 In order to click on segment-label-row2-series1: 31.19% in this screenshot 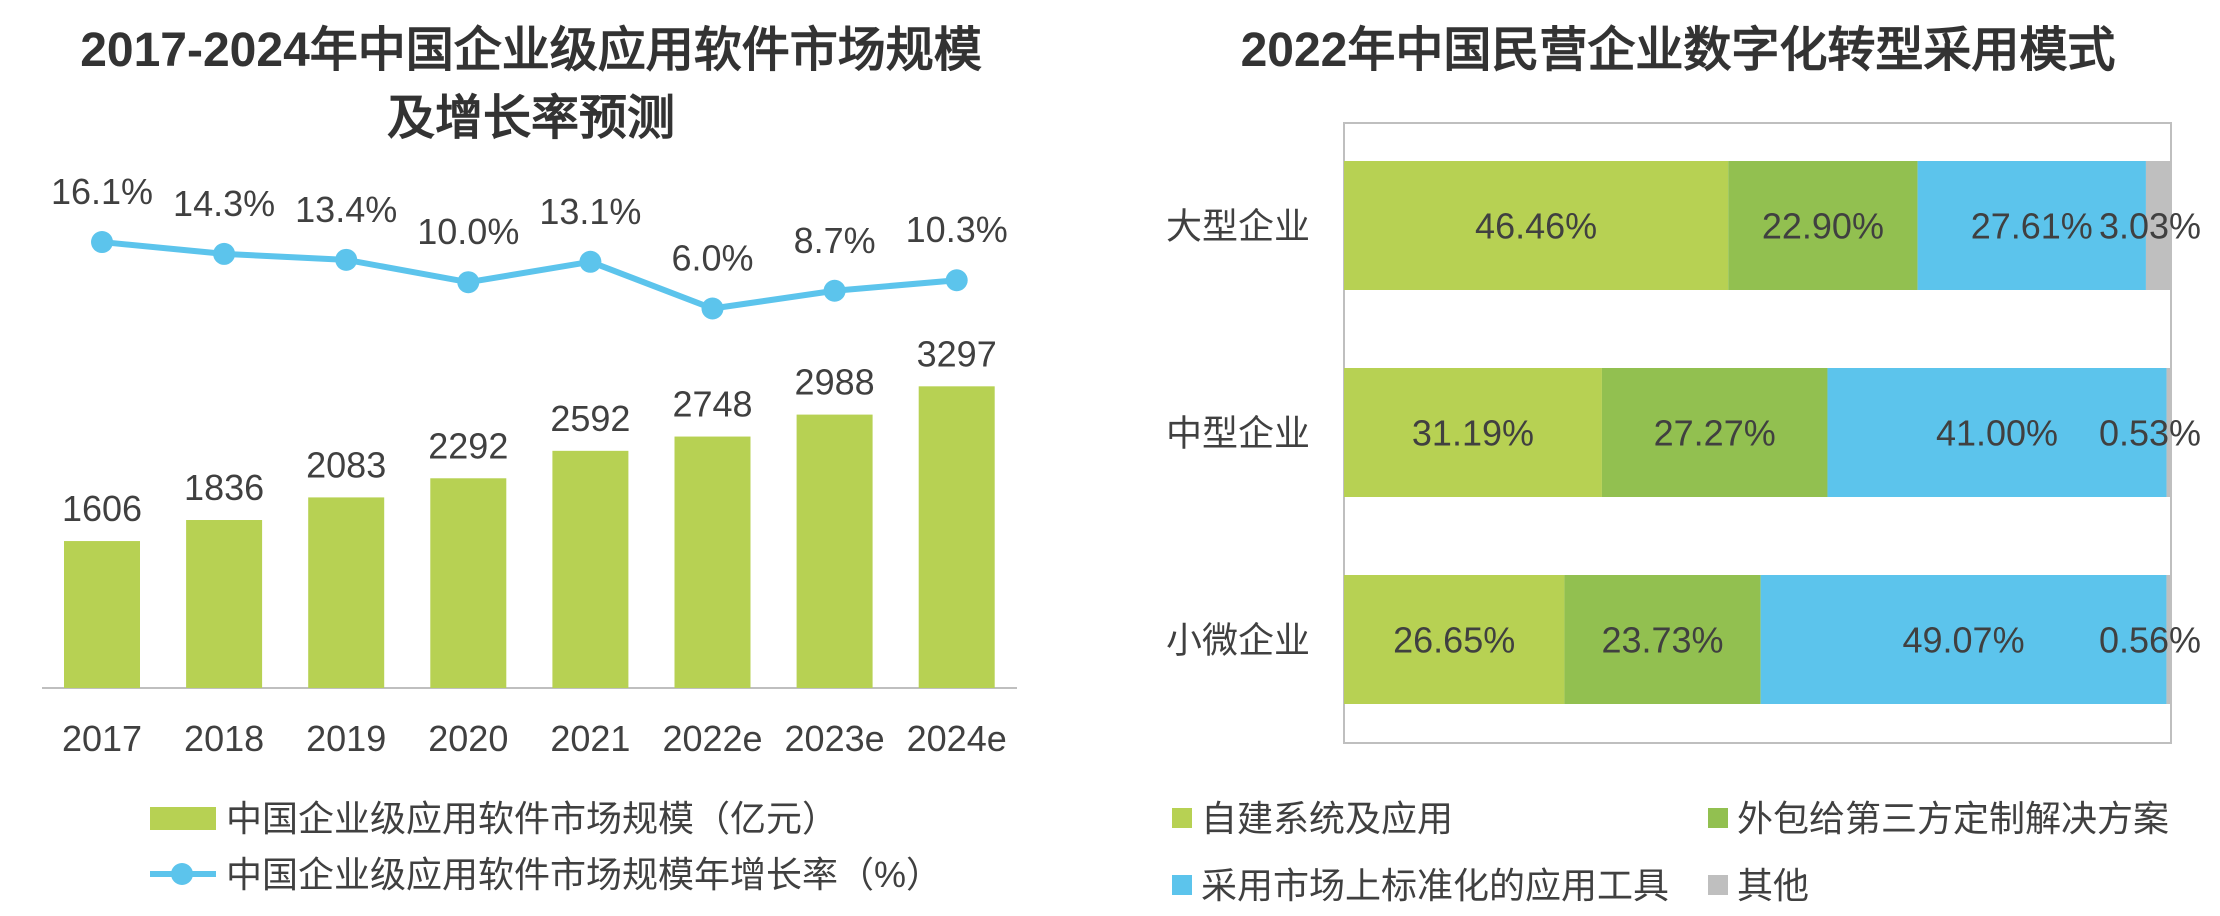, I will do `click(1473, 433)`.